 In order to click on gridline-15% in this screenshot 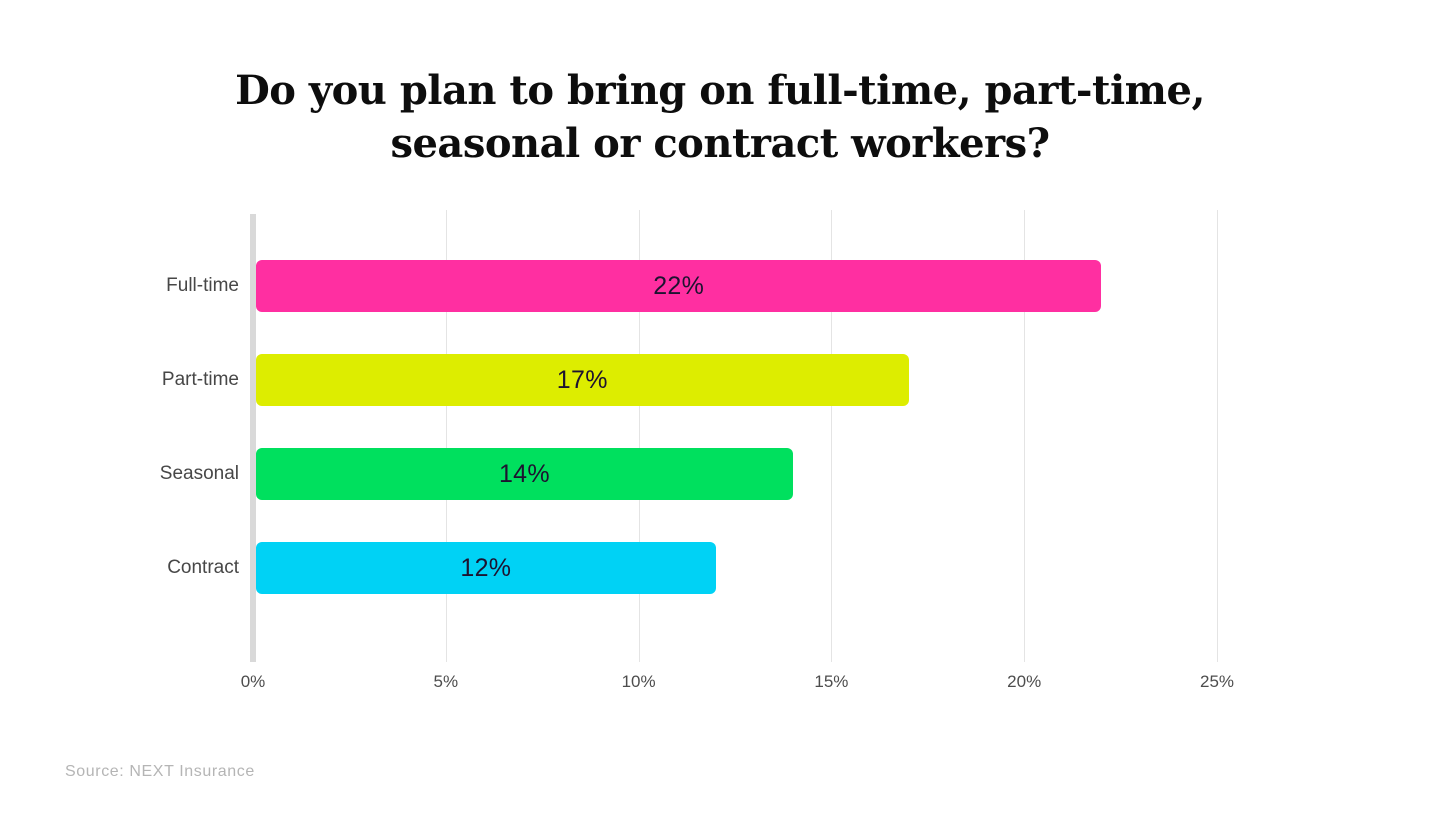, I will do `click(832, 436)`.